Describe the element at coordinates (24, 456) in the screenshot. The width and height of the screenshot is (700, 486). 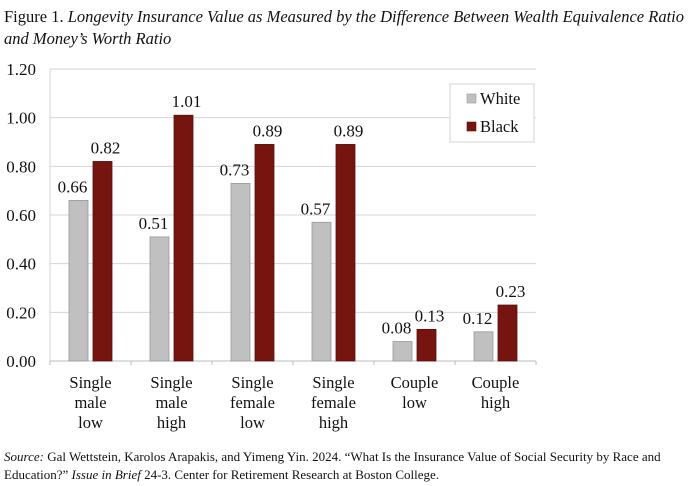
I see `source-label: Source:` at that location.